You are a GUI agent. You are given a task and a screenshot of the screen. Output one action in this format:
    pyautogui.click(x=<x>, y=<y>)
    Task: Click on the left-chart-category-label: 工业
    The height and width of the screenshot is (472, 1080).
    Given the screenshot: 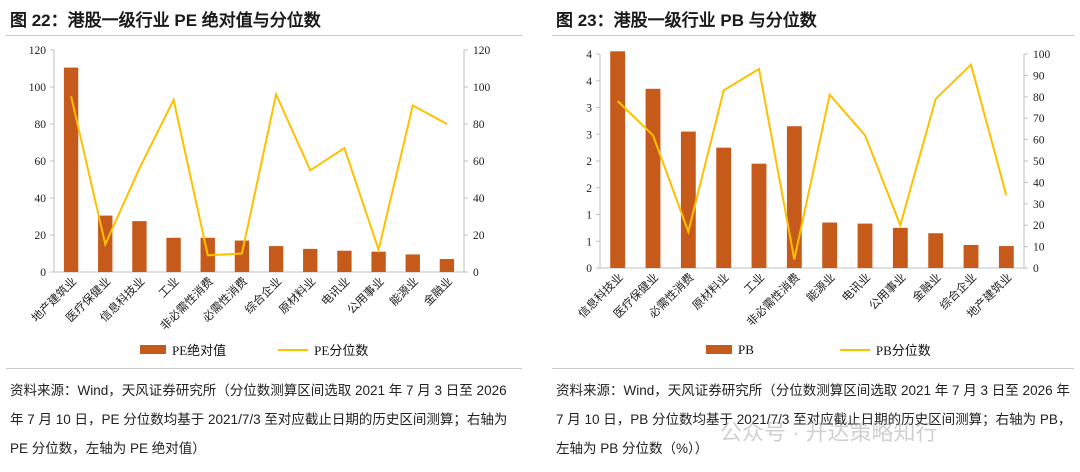 What is the action you would take?
    pyautogui.click(x=168, y=287)
    